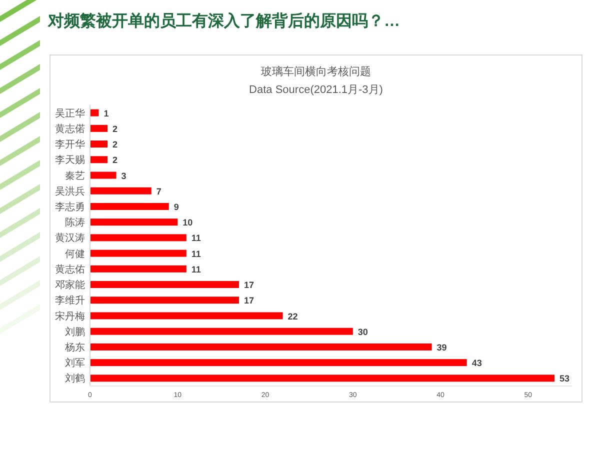 The image size is (600, 450). I want to click on data-label: 30, so click(363, 331).